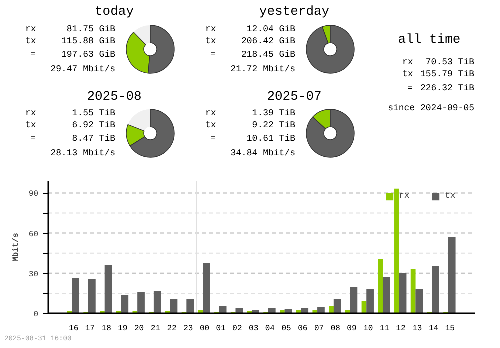 Image resolution: width=500 pixels, height=348 pixels. What do you see at coordinates (123, 329) in the screenshot?
I see `x-tick-label: 19` at bounding box center [123, 329].